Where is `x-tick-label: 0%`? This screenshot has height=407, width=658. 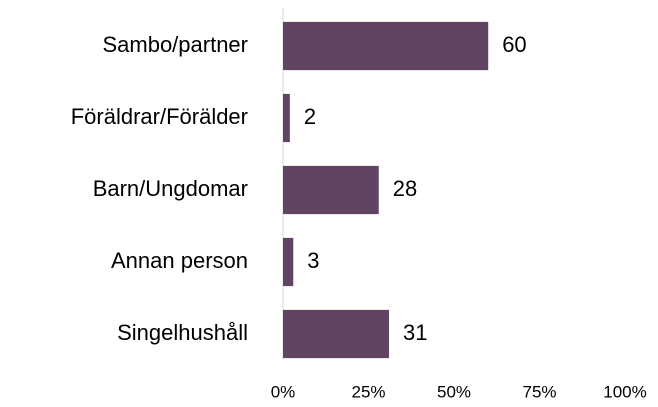
x-tick-label: 0% is located at coordinates (283, 391).